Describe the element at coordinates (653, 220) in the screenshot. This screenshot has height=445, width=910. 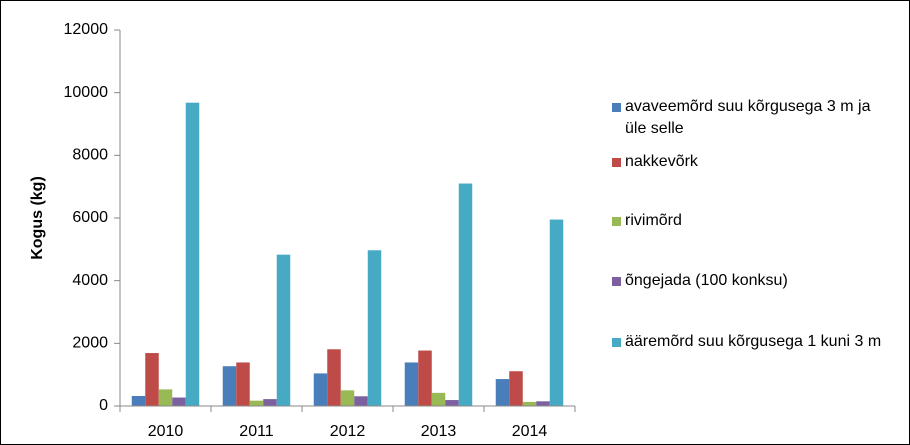
I see `legend-label: rivimõrd` at that location.